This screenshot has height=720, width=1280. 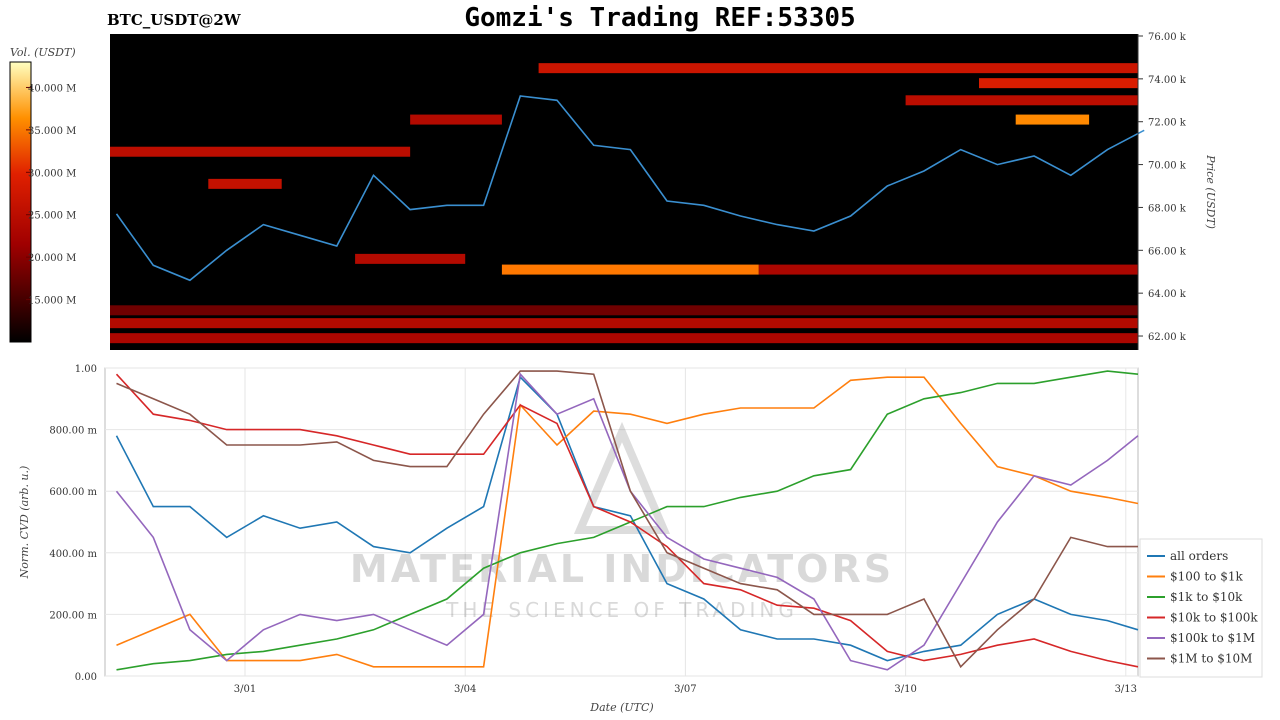 What do you see at coordinates (621, 707) in the screenshot?
I see `x-axis-label: Date (UTC)` at bounding box center [621, 707].